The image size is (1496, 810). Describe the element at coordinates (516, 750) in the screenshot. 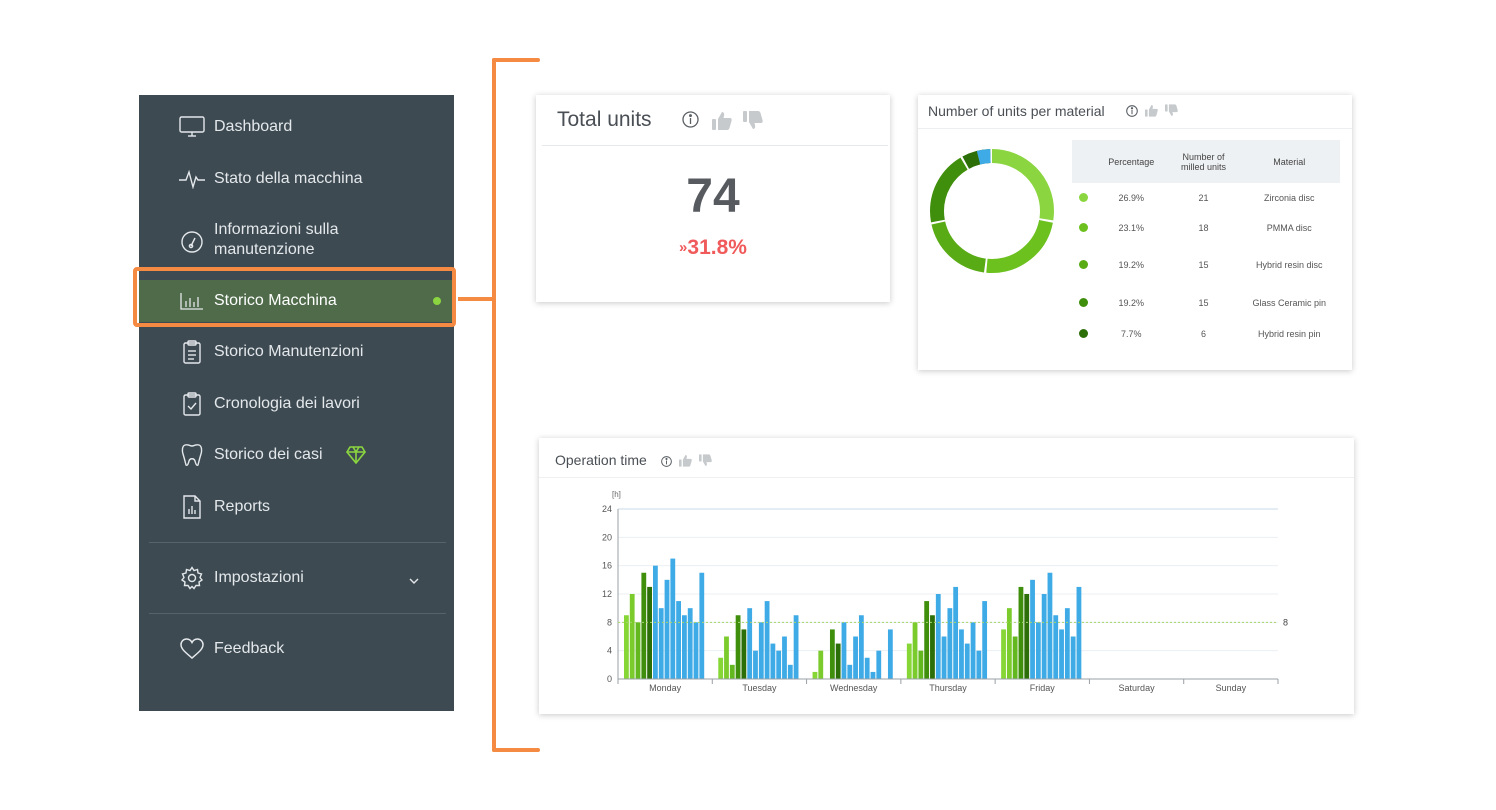

I see `bracket-bottom` at that location.